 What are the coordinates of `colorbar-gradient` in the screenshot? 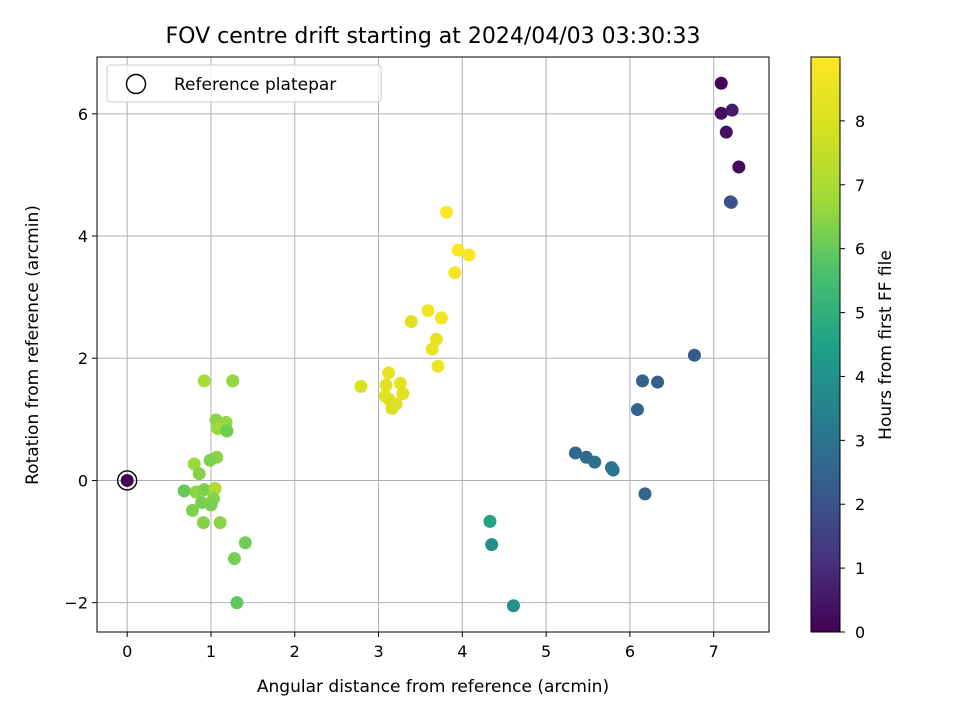 It's located at (825, 344).